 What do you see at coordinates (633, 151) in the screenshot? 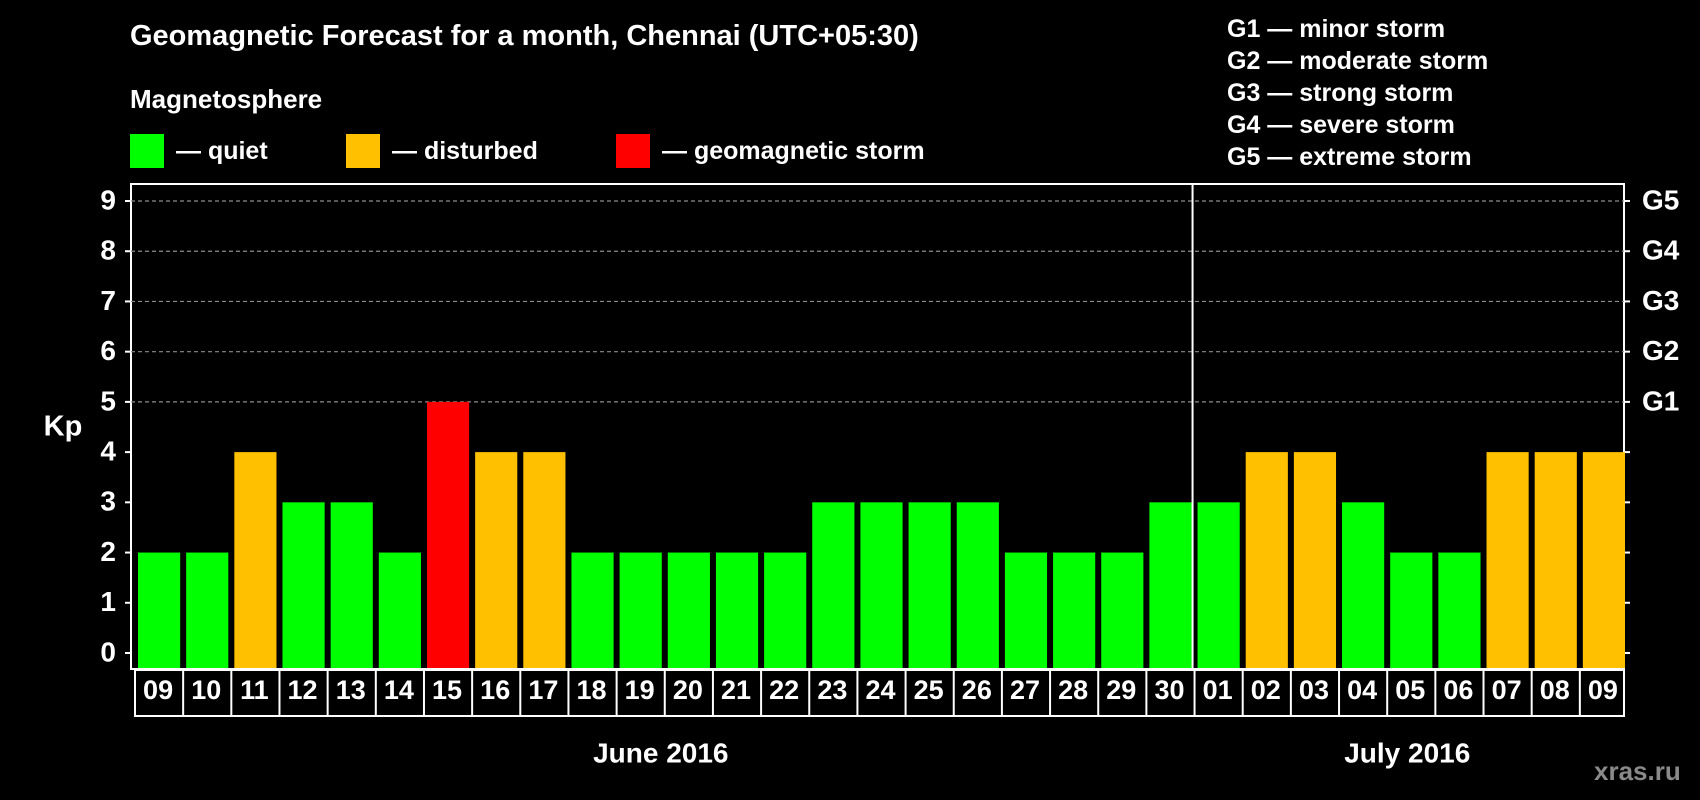
I see `legend-swatch-storm` at bounding box center [633, 151].